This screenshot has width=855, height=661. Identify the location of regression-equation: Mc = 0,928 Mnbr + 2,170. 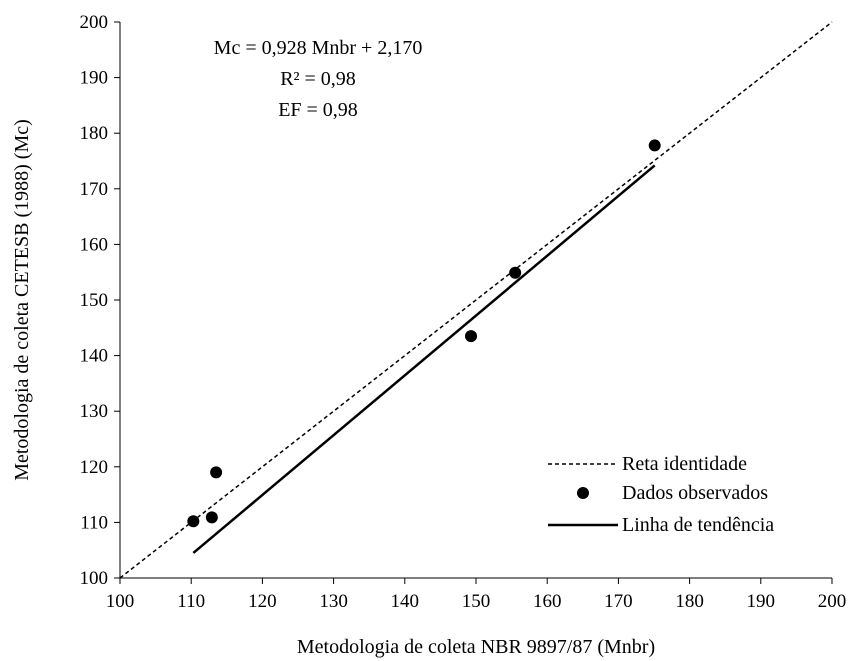
(318, 48).